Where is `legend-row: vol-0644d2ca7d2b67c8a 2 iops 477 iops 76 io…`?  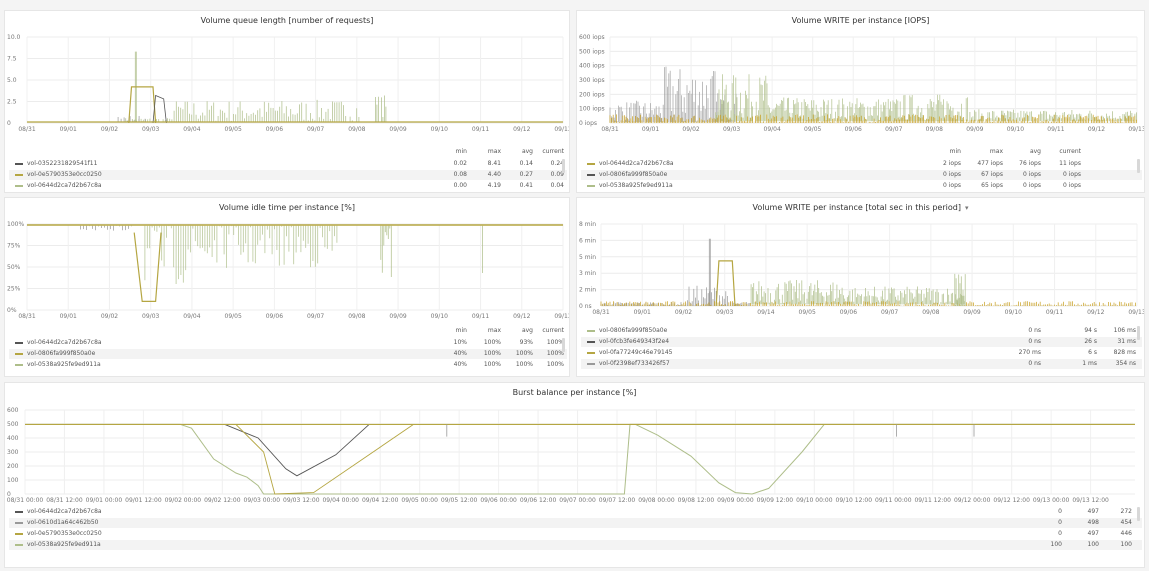 legend-row: vol-0644d2ca7d2b67c8a 2 iops 477 iops 76 io… is located at coordinates (861, 164).